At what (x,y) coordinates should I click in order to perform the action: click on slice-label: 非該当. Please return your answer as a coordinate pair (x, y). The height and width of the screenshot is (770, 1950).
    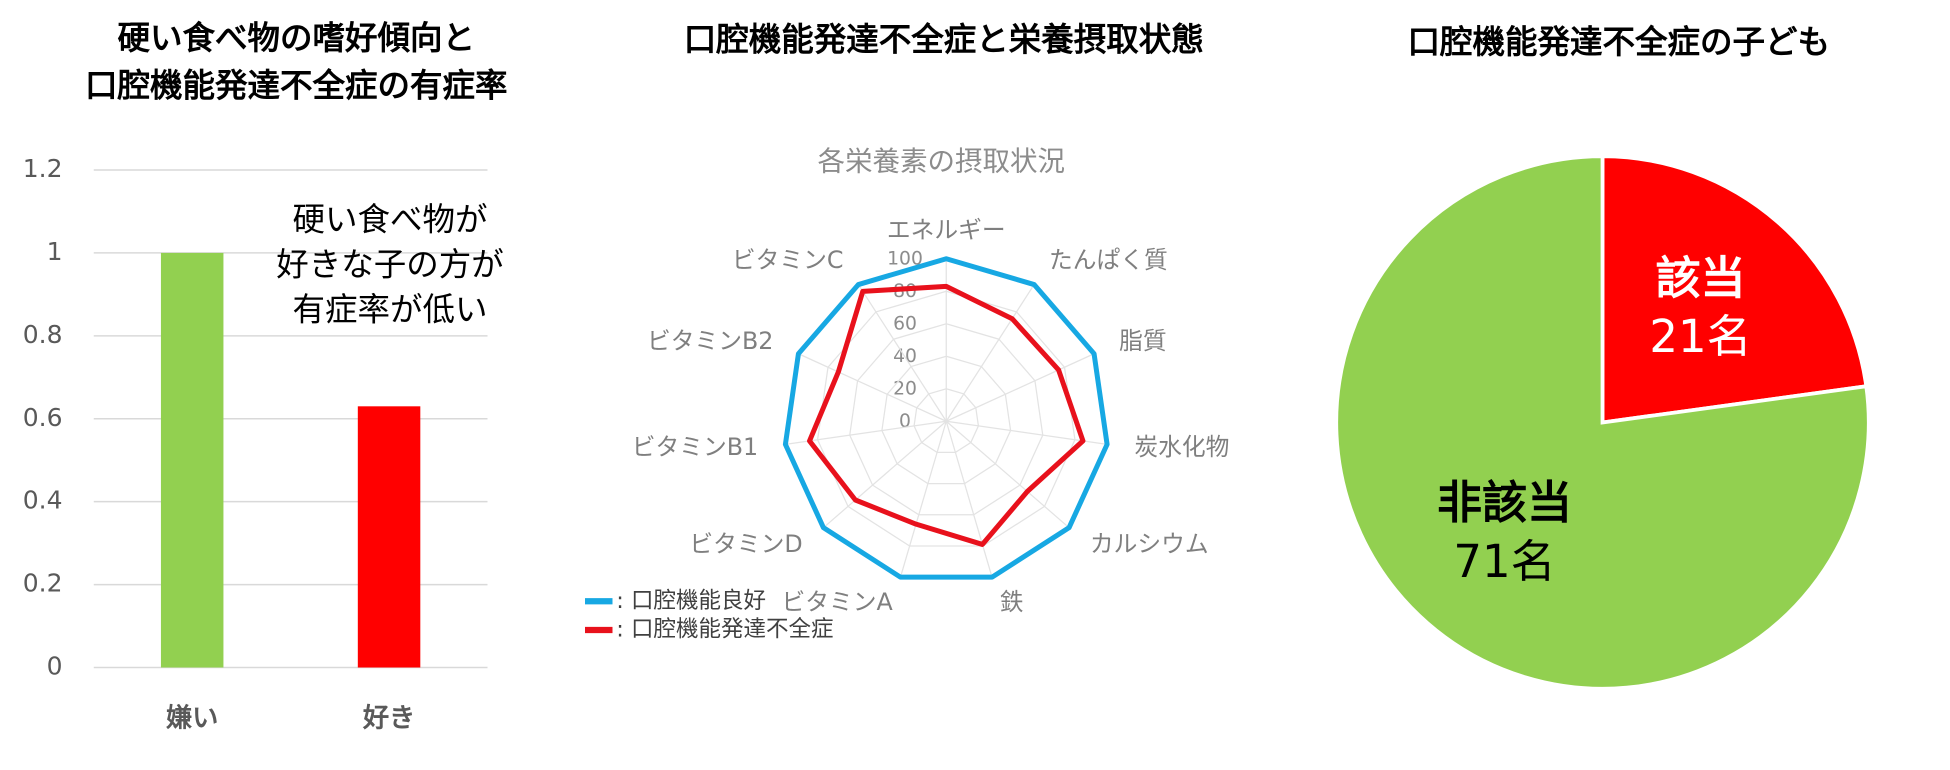
    Looking at the image, I should click on (1504, 502).